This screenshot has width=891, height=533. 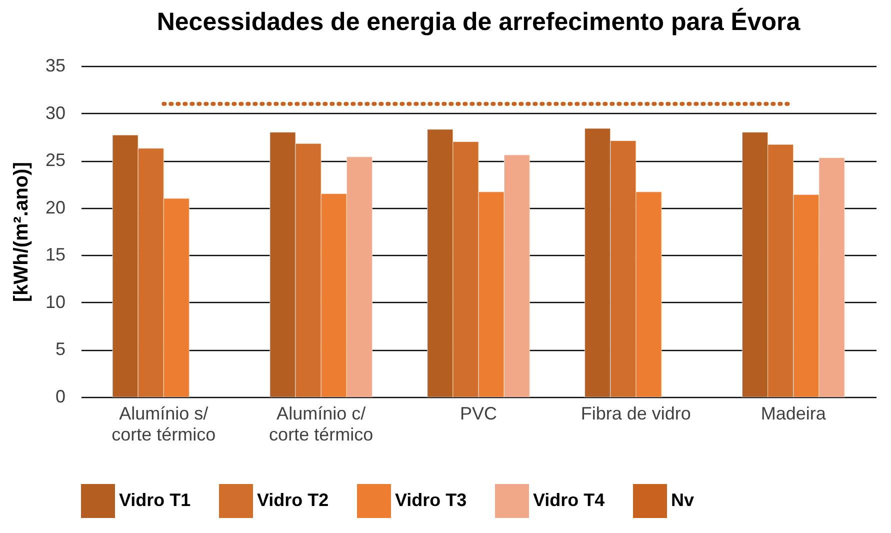 What do you see at coordinates (164, 424) in the screenshot?
I see `x-tick-label: Alumínio s/ corte térmico` at bounding box center [164, 424].